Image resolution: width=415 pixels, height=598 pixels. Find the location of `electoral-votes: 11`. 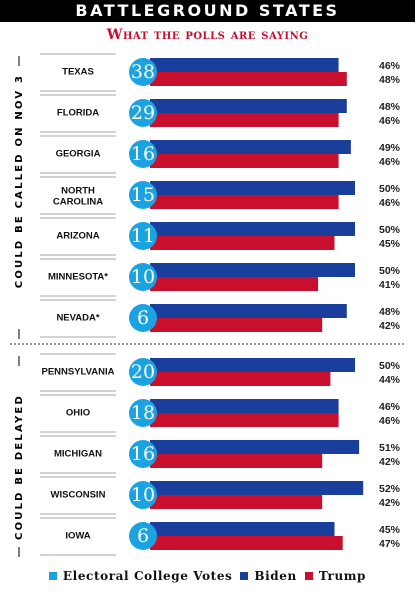

electoral-votes: 11 is located at coordinates (143, 236).